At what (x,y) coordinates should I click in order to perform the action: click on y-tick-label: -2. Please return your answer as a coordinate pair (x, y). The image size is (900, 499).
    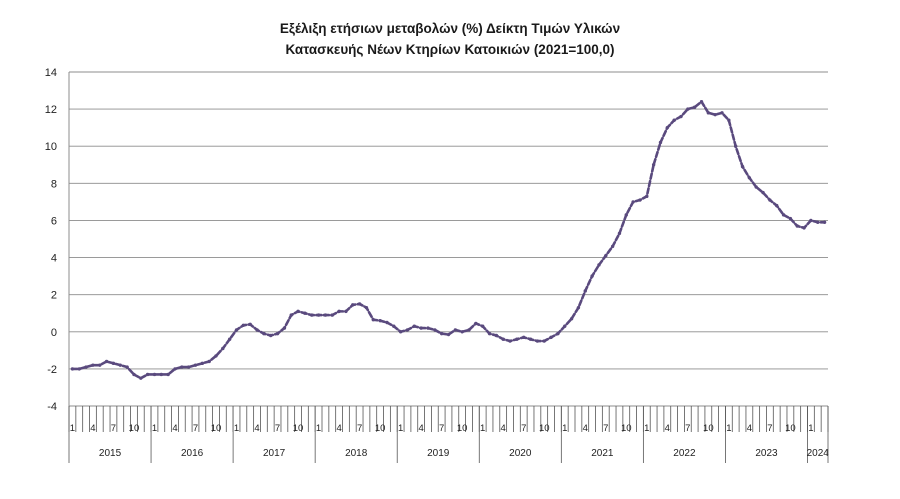
    Looking at the image, I should click on (52, 370).